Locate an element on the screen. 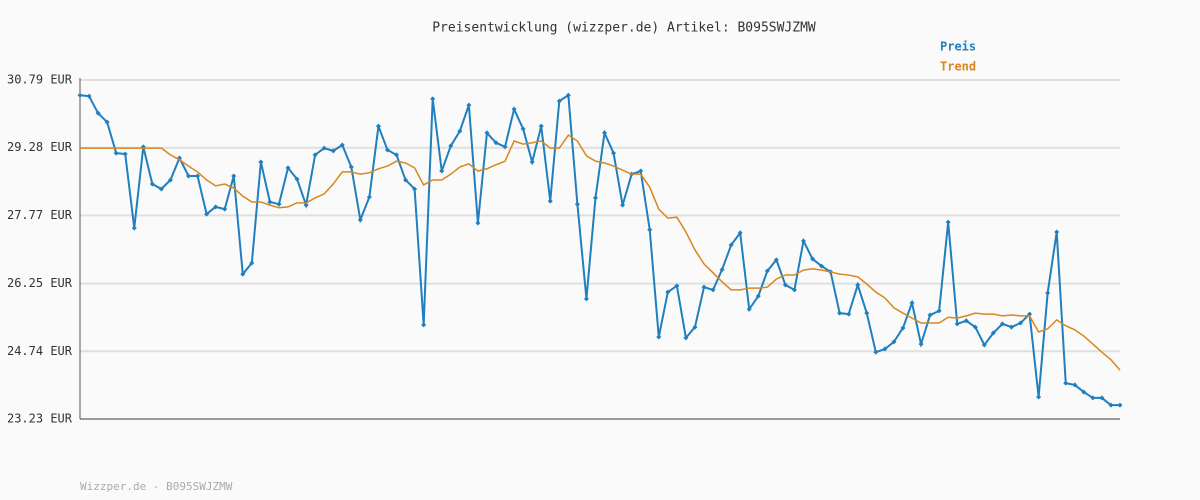 The height and width of the screenshot is (500, 1200). y-tick-label: 29.28 EUR is located at coordinates (40, 147).